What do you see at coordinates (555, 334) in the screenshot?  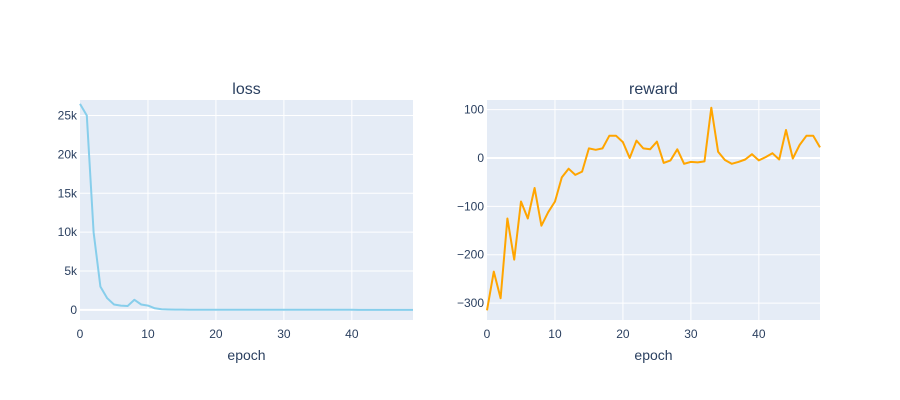 I see `reward-x-tick-label: 10` at bounding box center [555, 334].